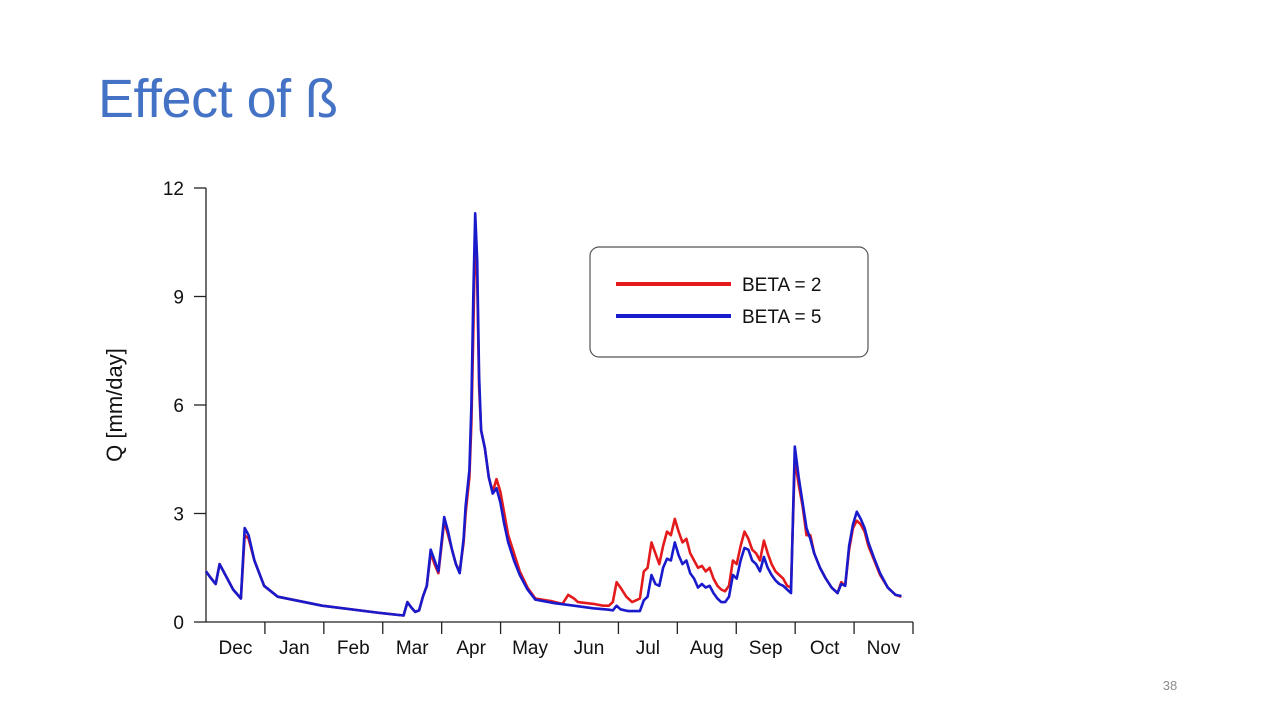 Image resolution: width=1280 pixels, height=720 pixels. Describe the element at coordinates (566, 640) in the screenshot. I see `x-axis-ticks: Dec Jan Feb Mar Apr May Jun Jul Aug Sep Oct Nov` at that location.